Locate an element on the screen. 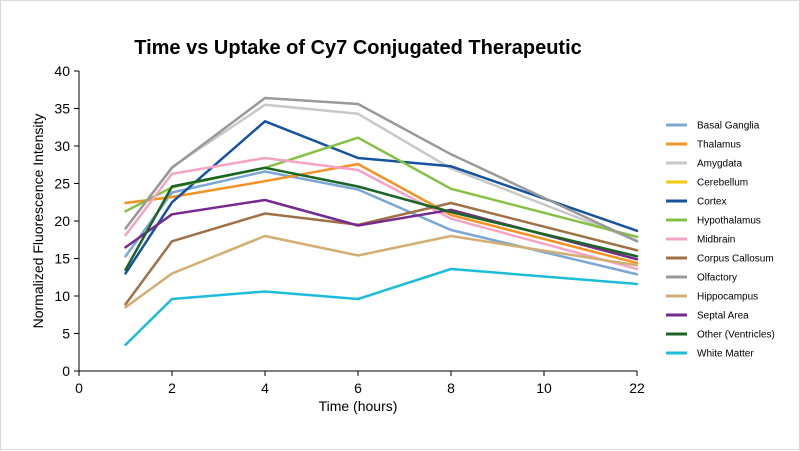  legend-label: Thalamus is located at coordinates (719, 145).